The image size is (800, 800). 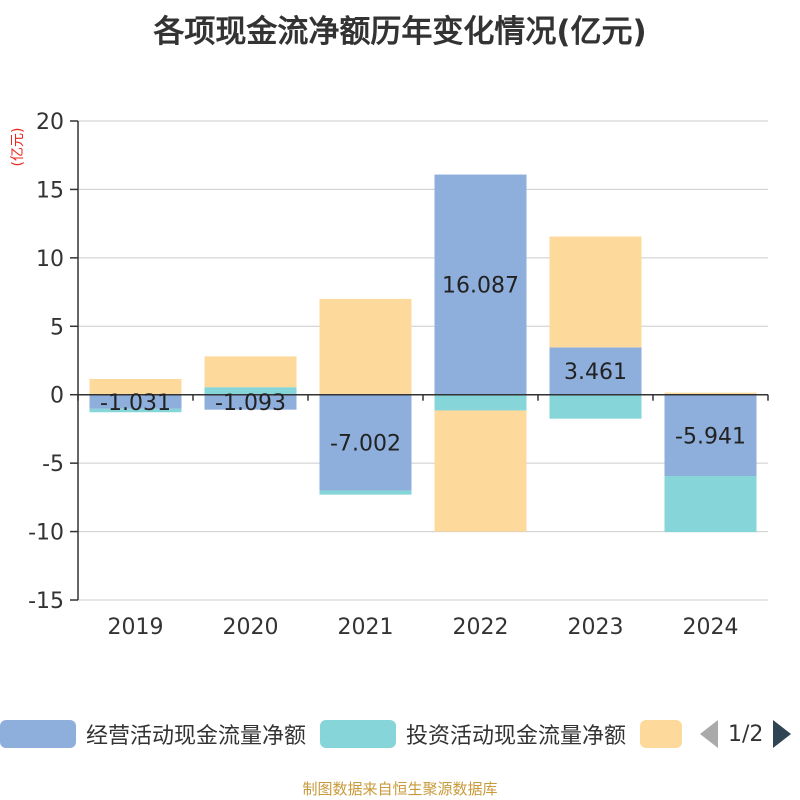 I want to click on x-tick-label: 2020, so click(x=251, y=627).